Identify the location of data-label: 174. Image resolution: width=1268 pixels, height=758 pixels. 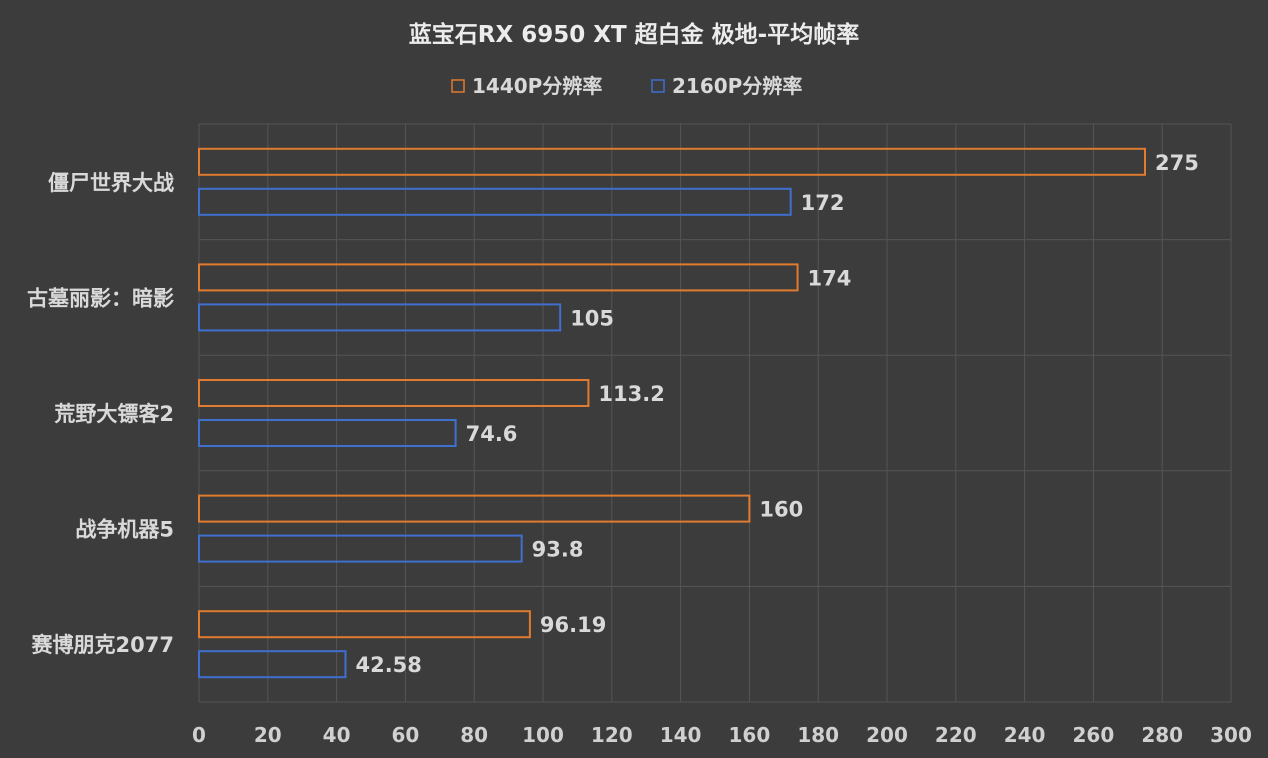
(830, 278).